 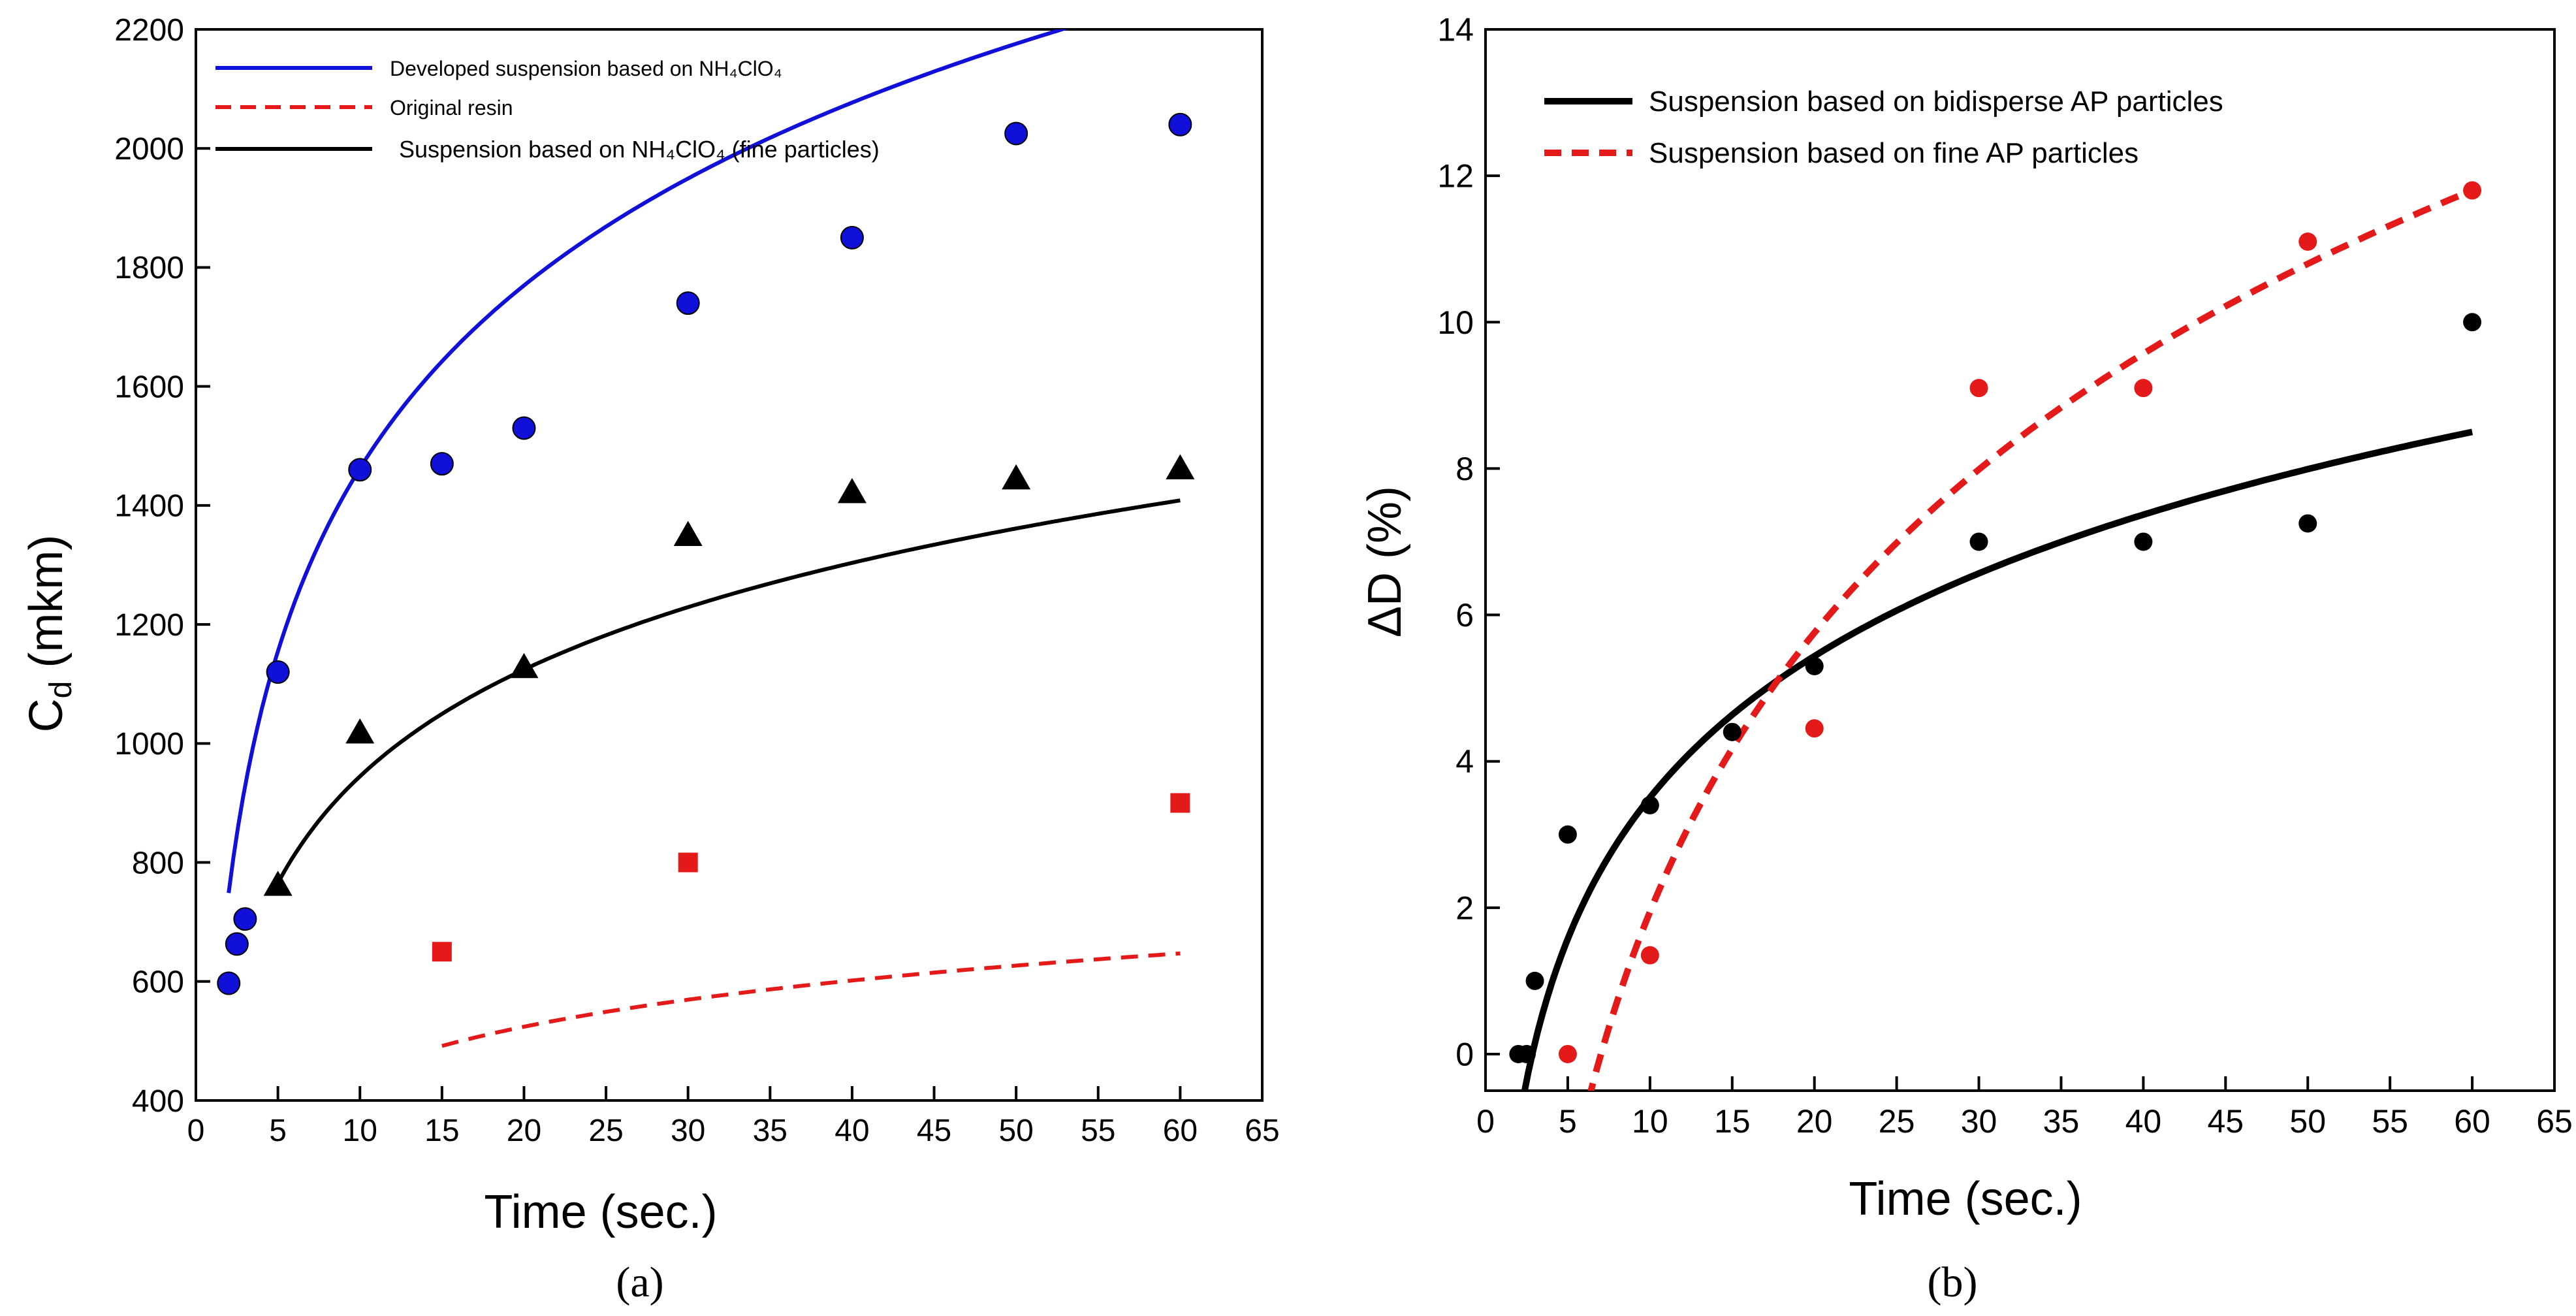 I want to click on y-tick-label: 1000, so click(x=149, y=744).